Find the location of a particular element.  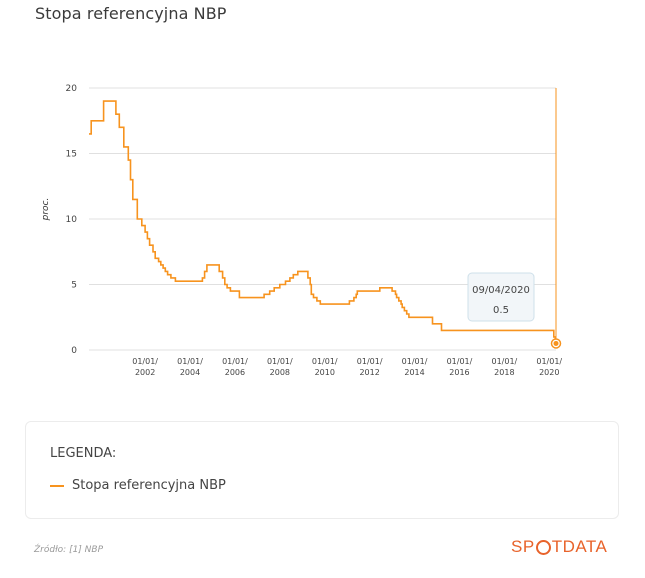

x-tick-label: 2006 is located at coordinates (235, 372).